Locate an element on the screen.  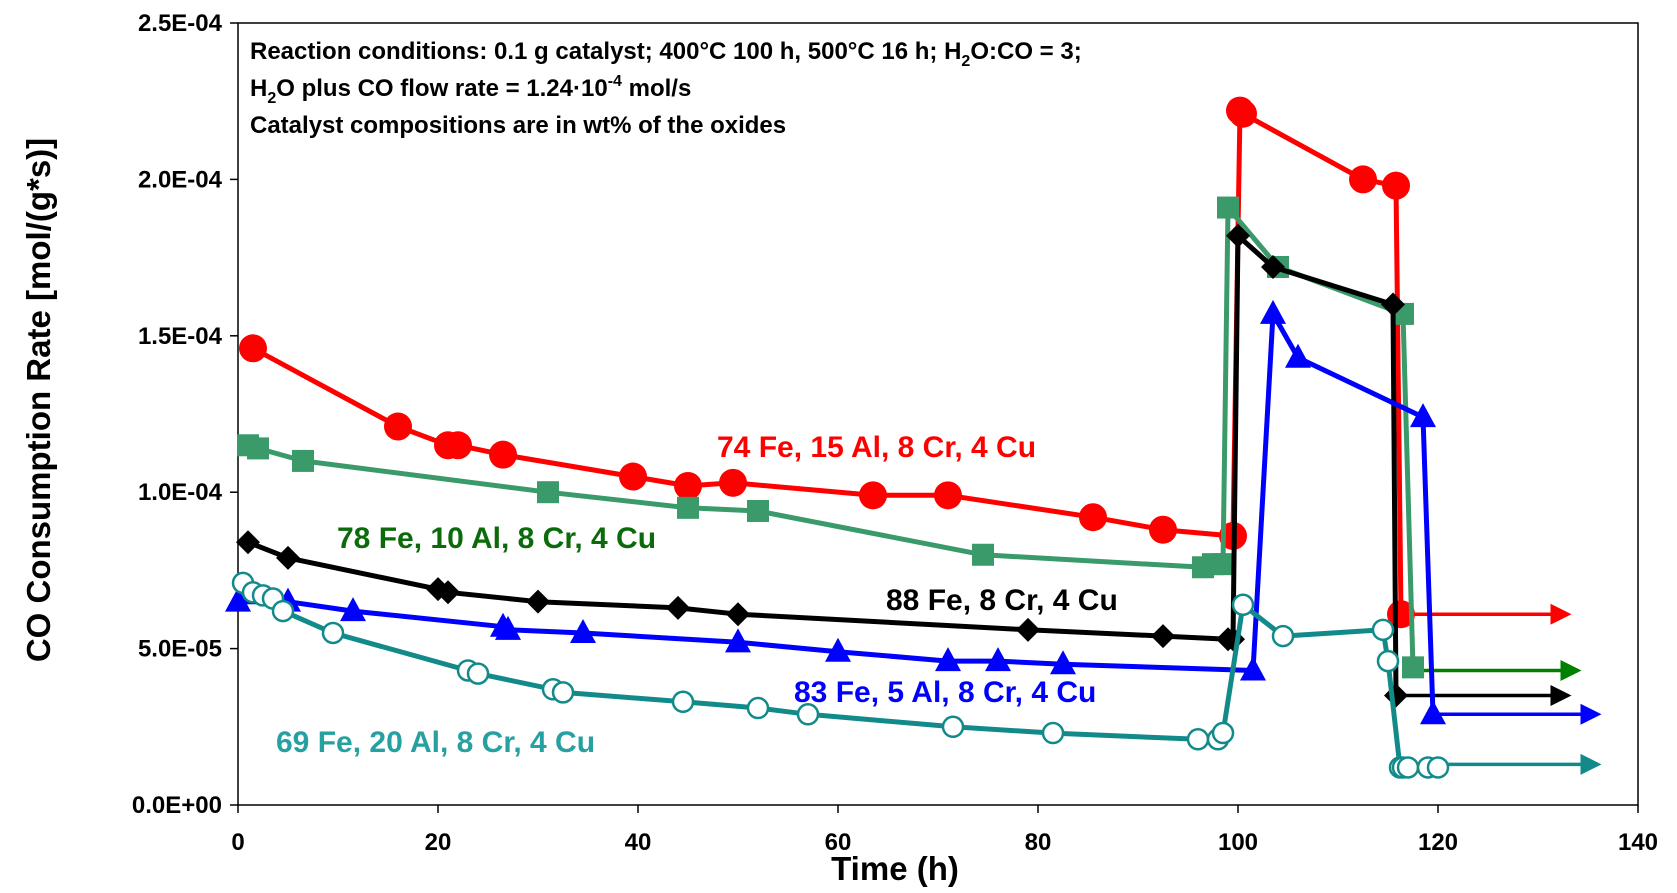
y-tick-label: 2.0E-04 is located at coordinates (180, 179).